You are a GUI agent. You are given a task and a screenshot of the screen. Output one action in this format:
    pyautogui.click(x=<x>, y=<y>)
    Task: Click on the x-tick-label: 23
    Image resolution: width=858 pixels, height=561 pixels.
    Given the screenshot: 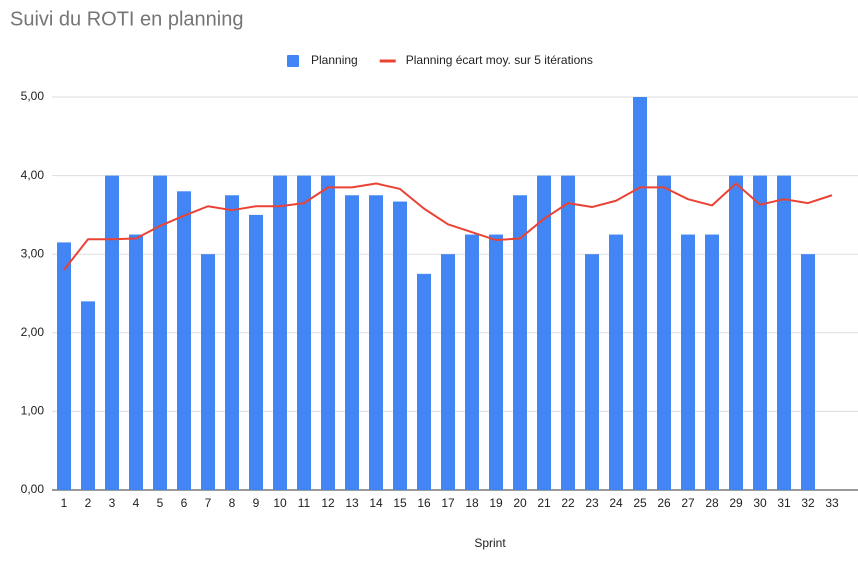 What is the action you would take?
    pyautogui.click(x=592, y=503)
    